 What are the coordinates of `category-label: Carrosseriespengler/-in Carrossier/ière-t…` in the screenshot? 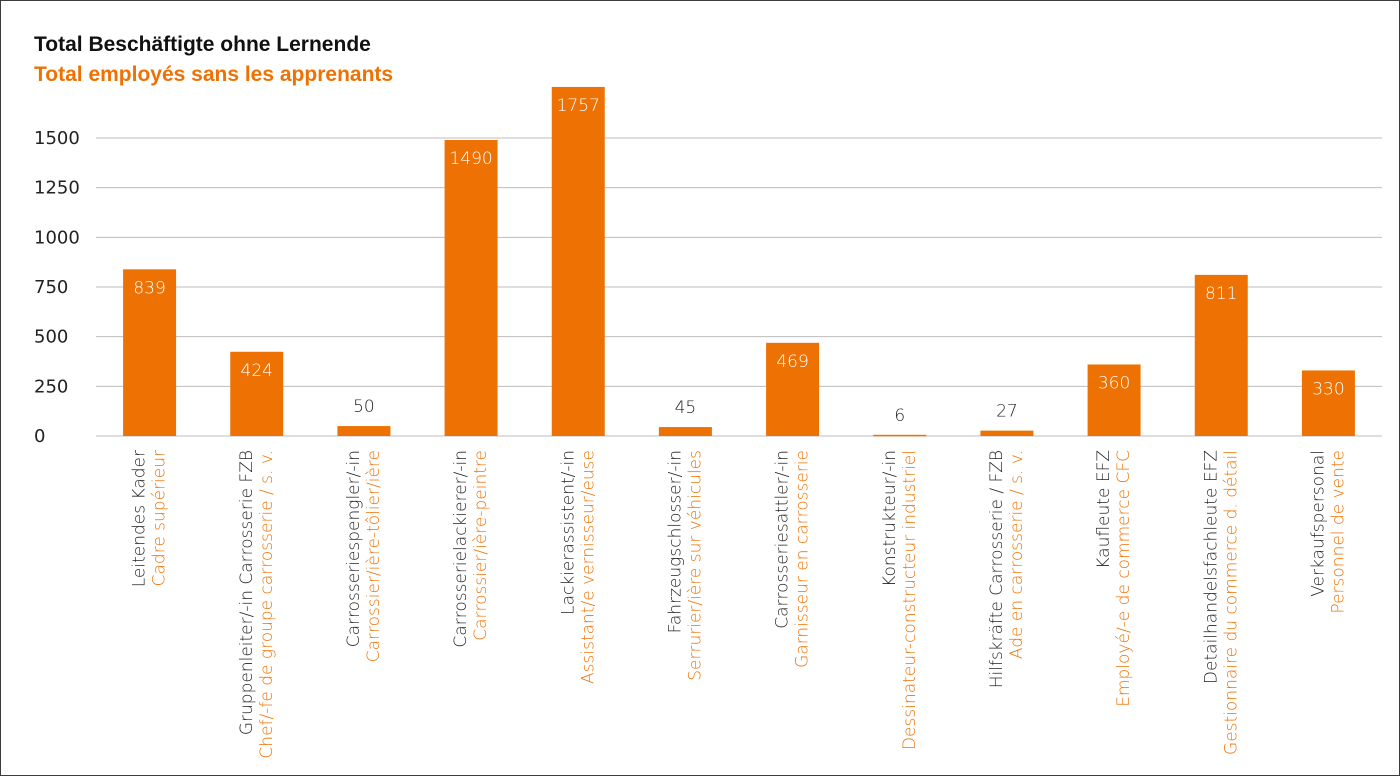 It's located at (364, 556).